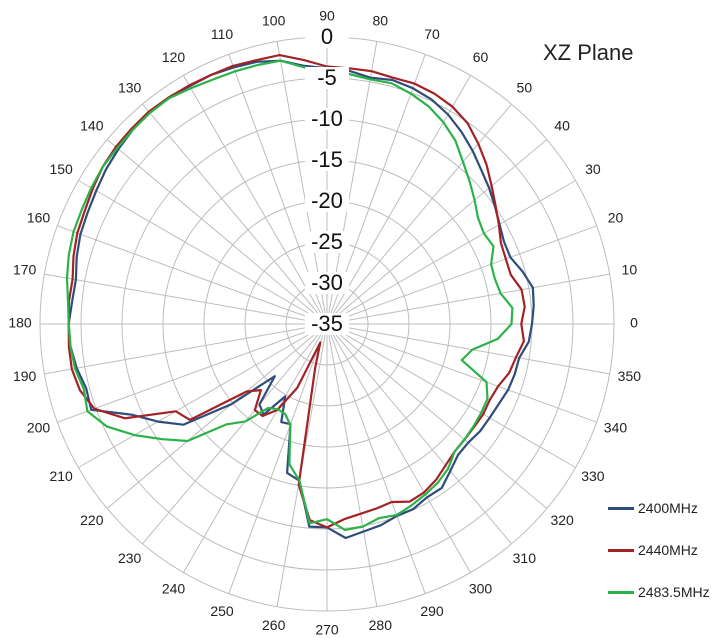 This screenshot has width=717, height=638. Describe the element at coordinates (274, 625) in the screenshot. I see `angle-label: 260` at that location.